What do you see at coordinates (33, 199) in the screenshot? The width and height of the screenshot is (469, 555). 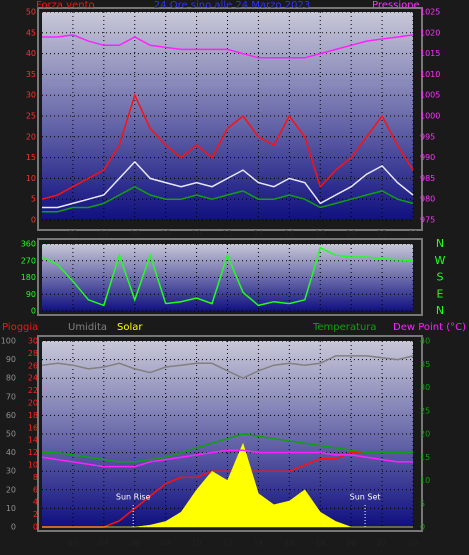 I see `y-tick-label: 5` at bounding box center [33, 199].